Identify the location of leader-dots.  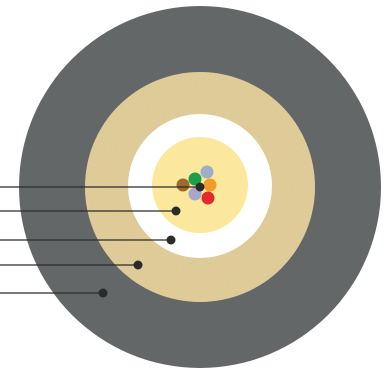
(151, 240).